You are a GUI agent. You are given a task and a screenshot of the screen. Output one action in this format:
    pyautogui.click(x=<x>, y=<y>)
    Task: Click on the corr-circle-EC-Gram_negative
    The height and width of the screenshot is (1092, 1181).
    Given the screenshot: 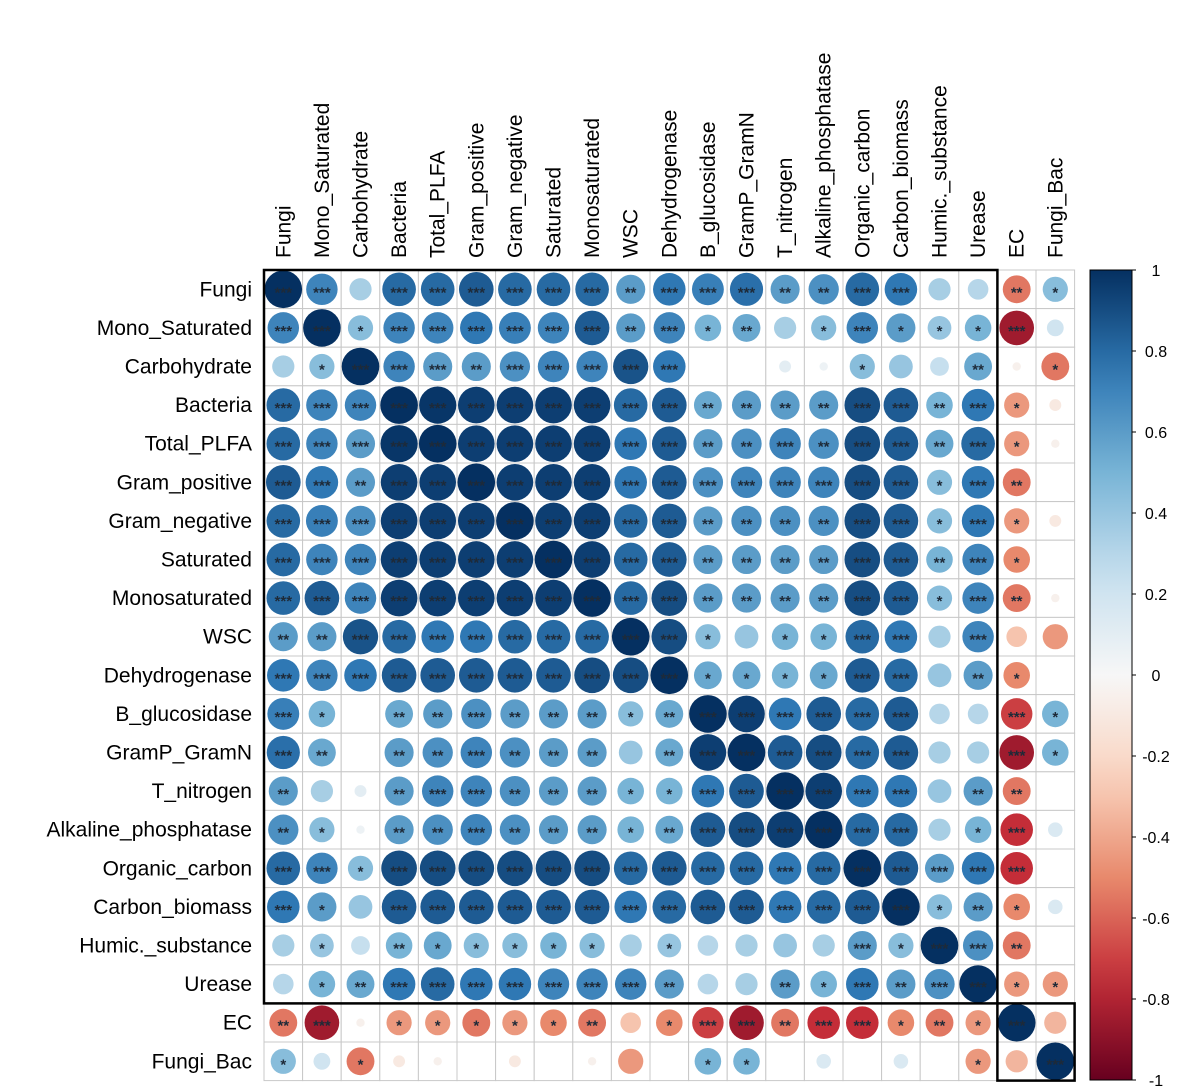 What is the action you would take?
    pyautogui.click(x=515, y=1023)
    